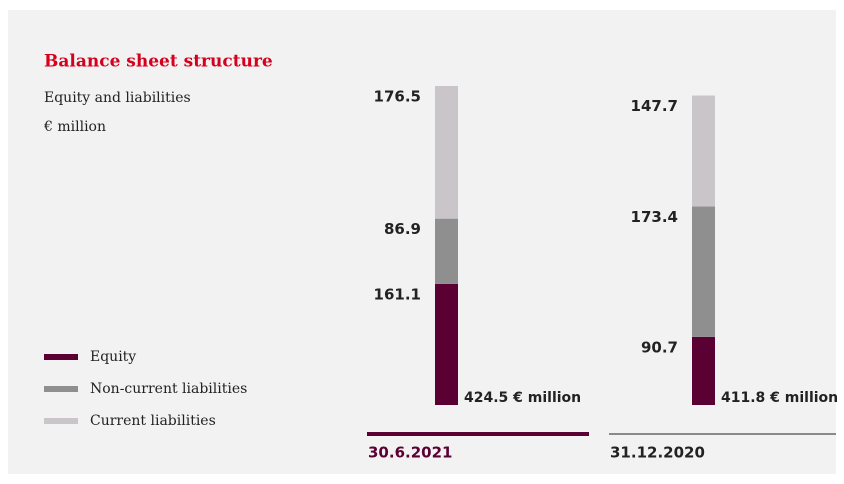  What do you see at coordinates (113, 357) in the screenshot?
I see `legend-label: Equity` at bounding box center [113, 357].